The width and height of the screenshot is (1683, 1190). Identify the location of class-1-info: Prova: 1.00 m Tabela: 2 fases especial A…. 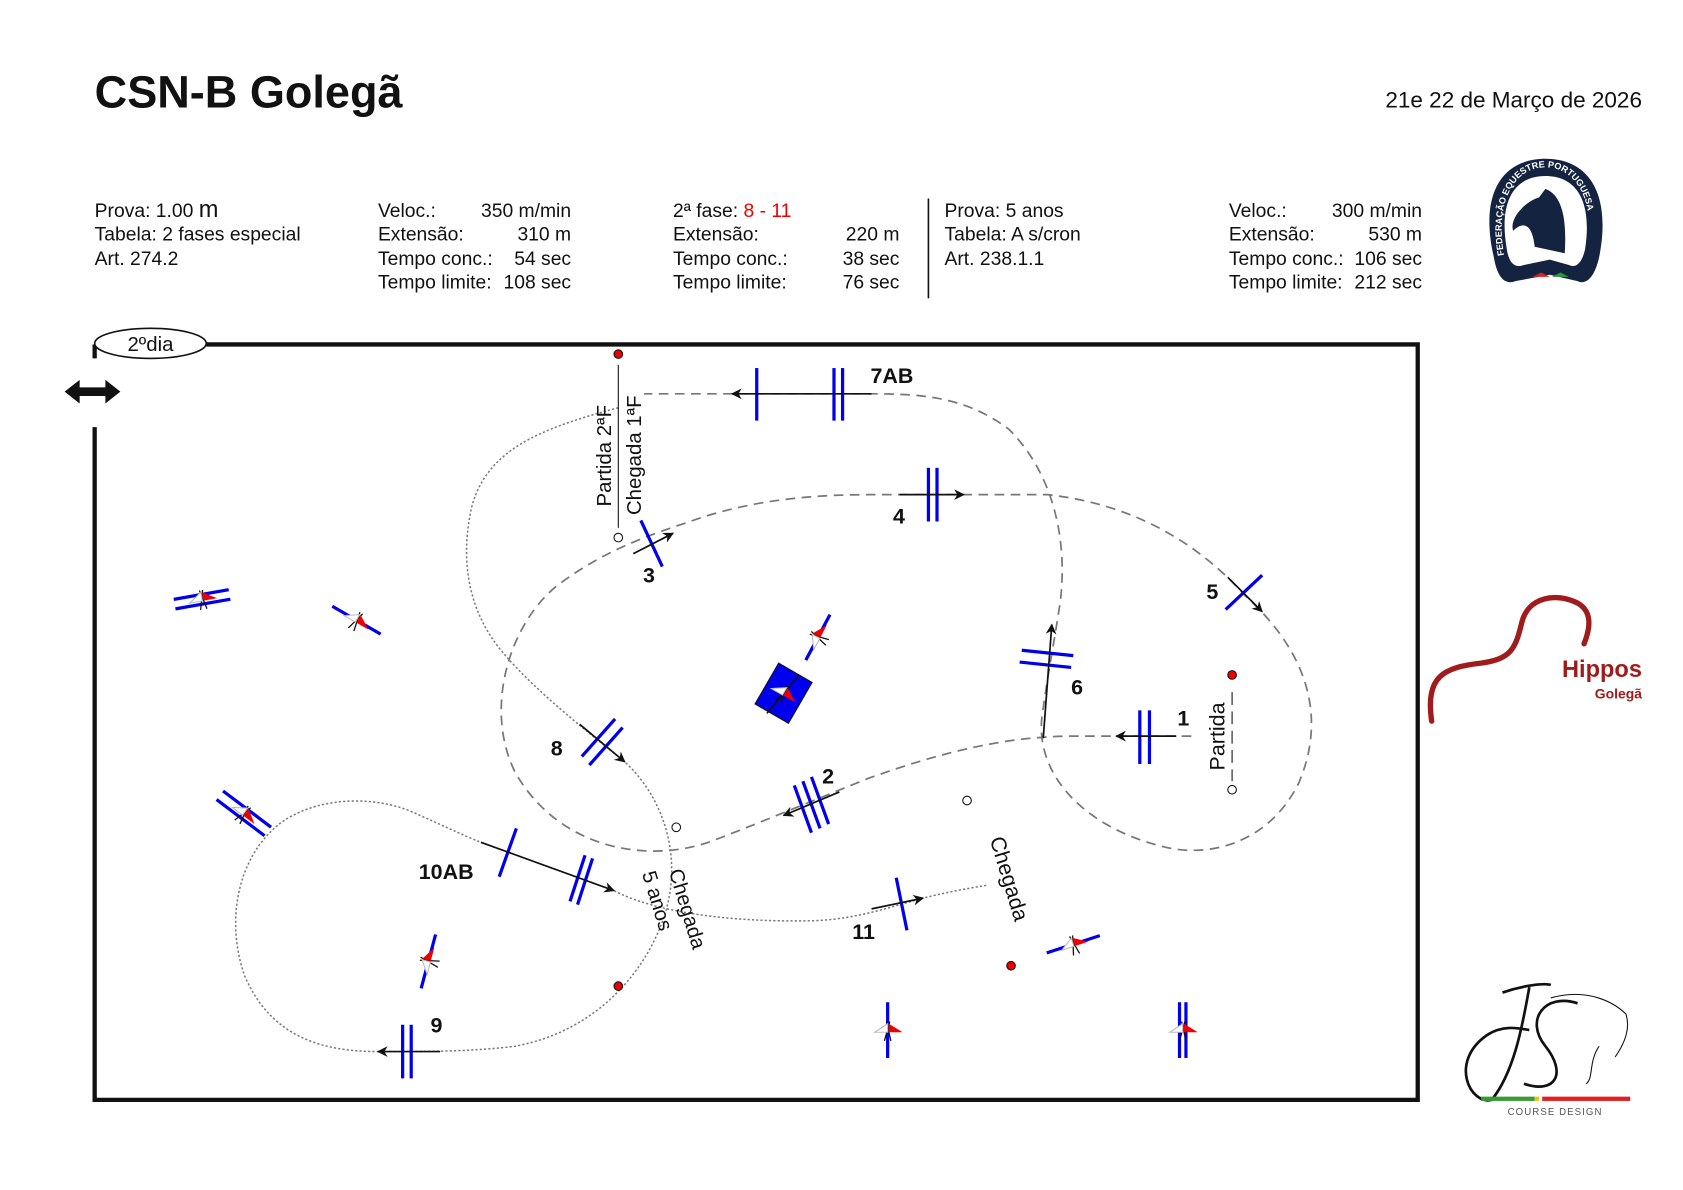
(333, 245).